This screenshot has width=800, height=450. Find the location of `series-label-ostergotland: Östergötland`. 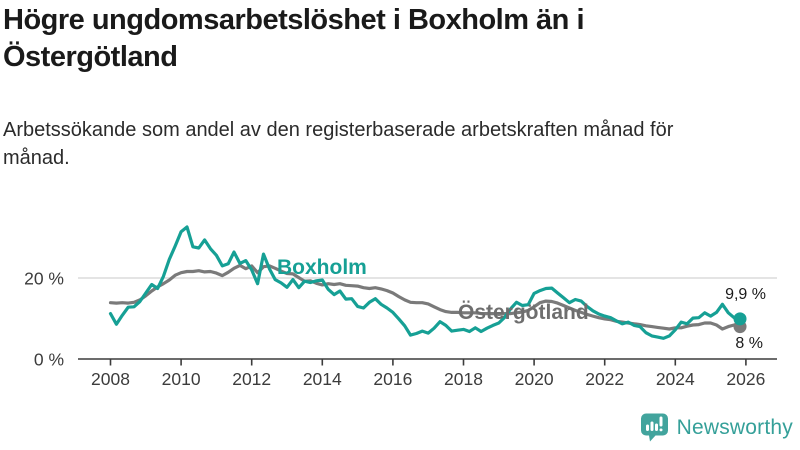

series-label-ostergotland: Östergötland is located at coordinates (523, 312).